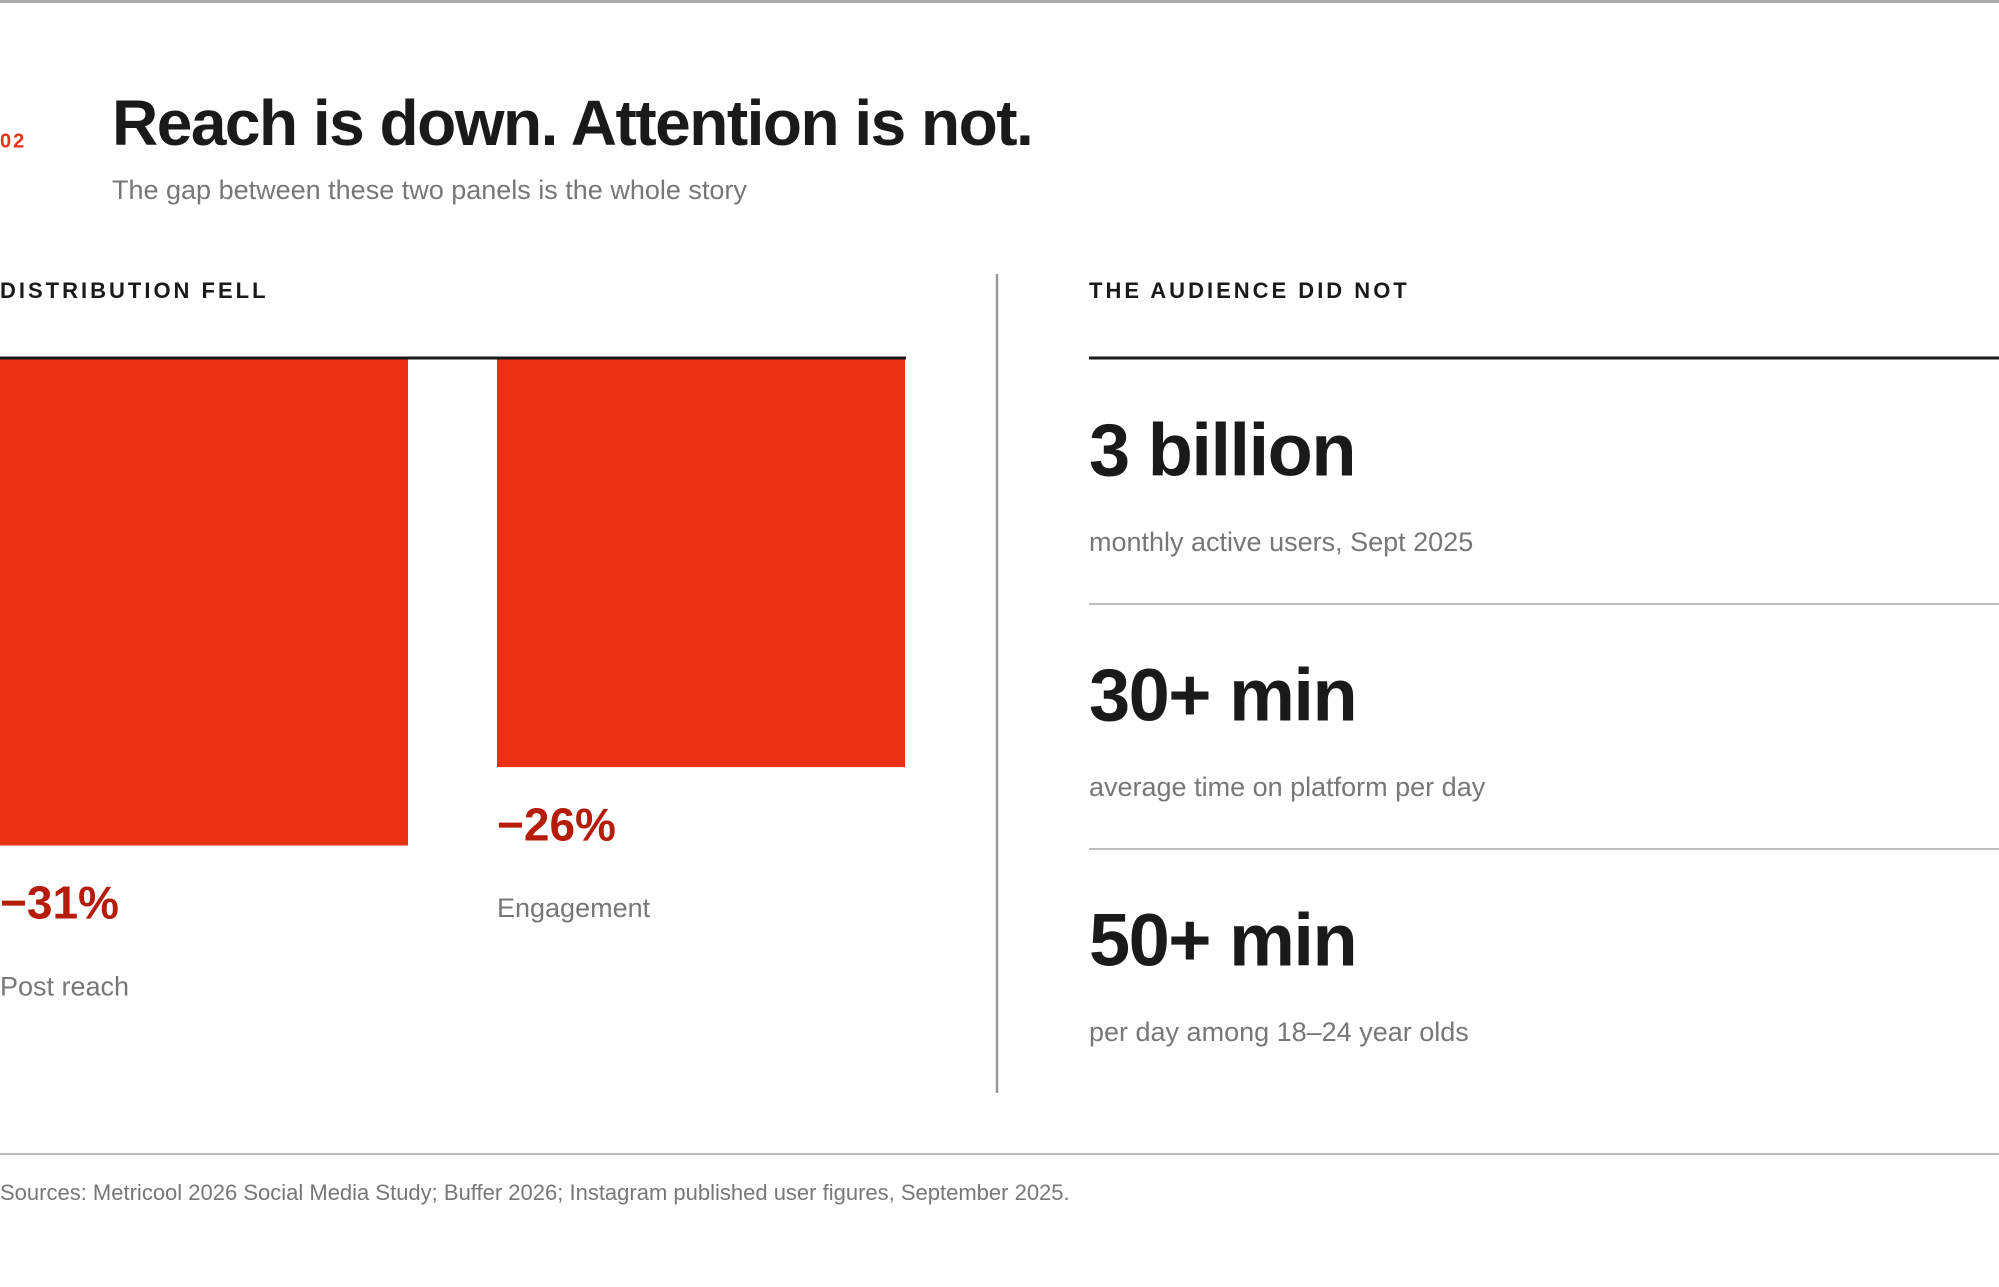  I want to click on category-label: Engagement, so click(574, 908).